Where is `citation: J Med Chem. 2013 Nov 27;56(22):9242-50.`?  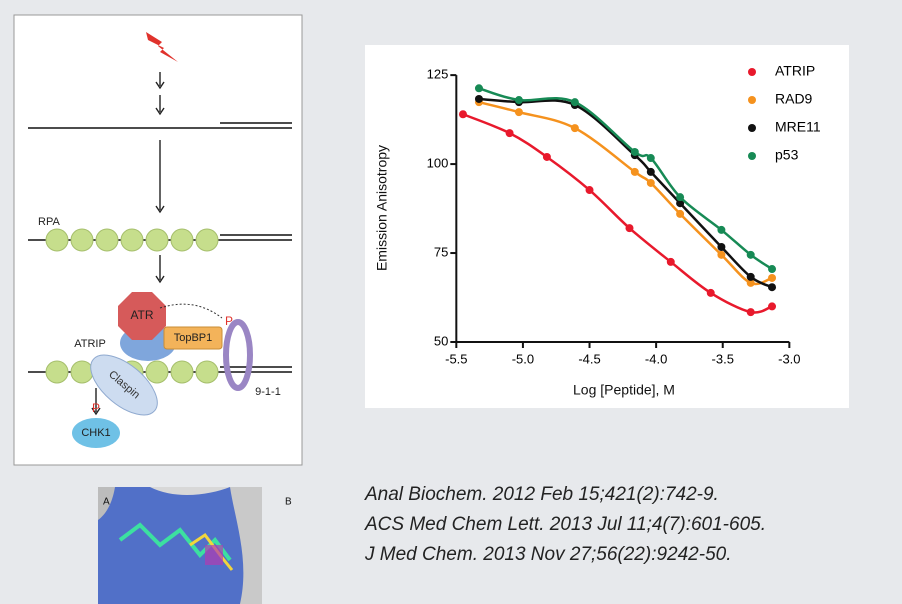
citation: J Med Chem. 2013 Nov 27;56(22):9242-50. is located at coordinates (548, 554).